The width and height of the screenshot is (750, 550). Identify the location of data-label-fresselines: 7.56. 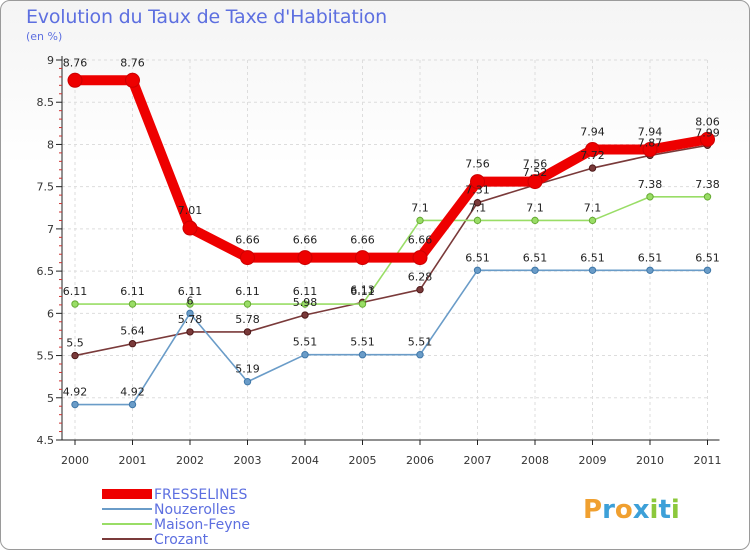
(535, 164).